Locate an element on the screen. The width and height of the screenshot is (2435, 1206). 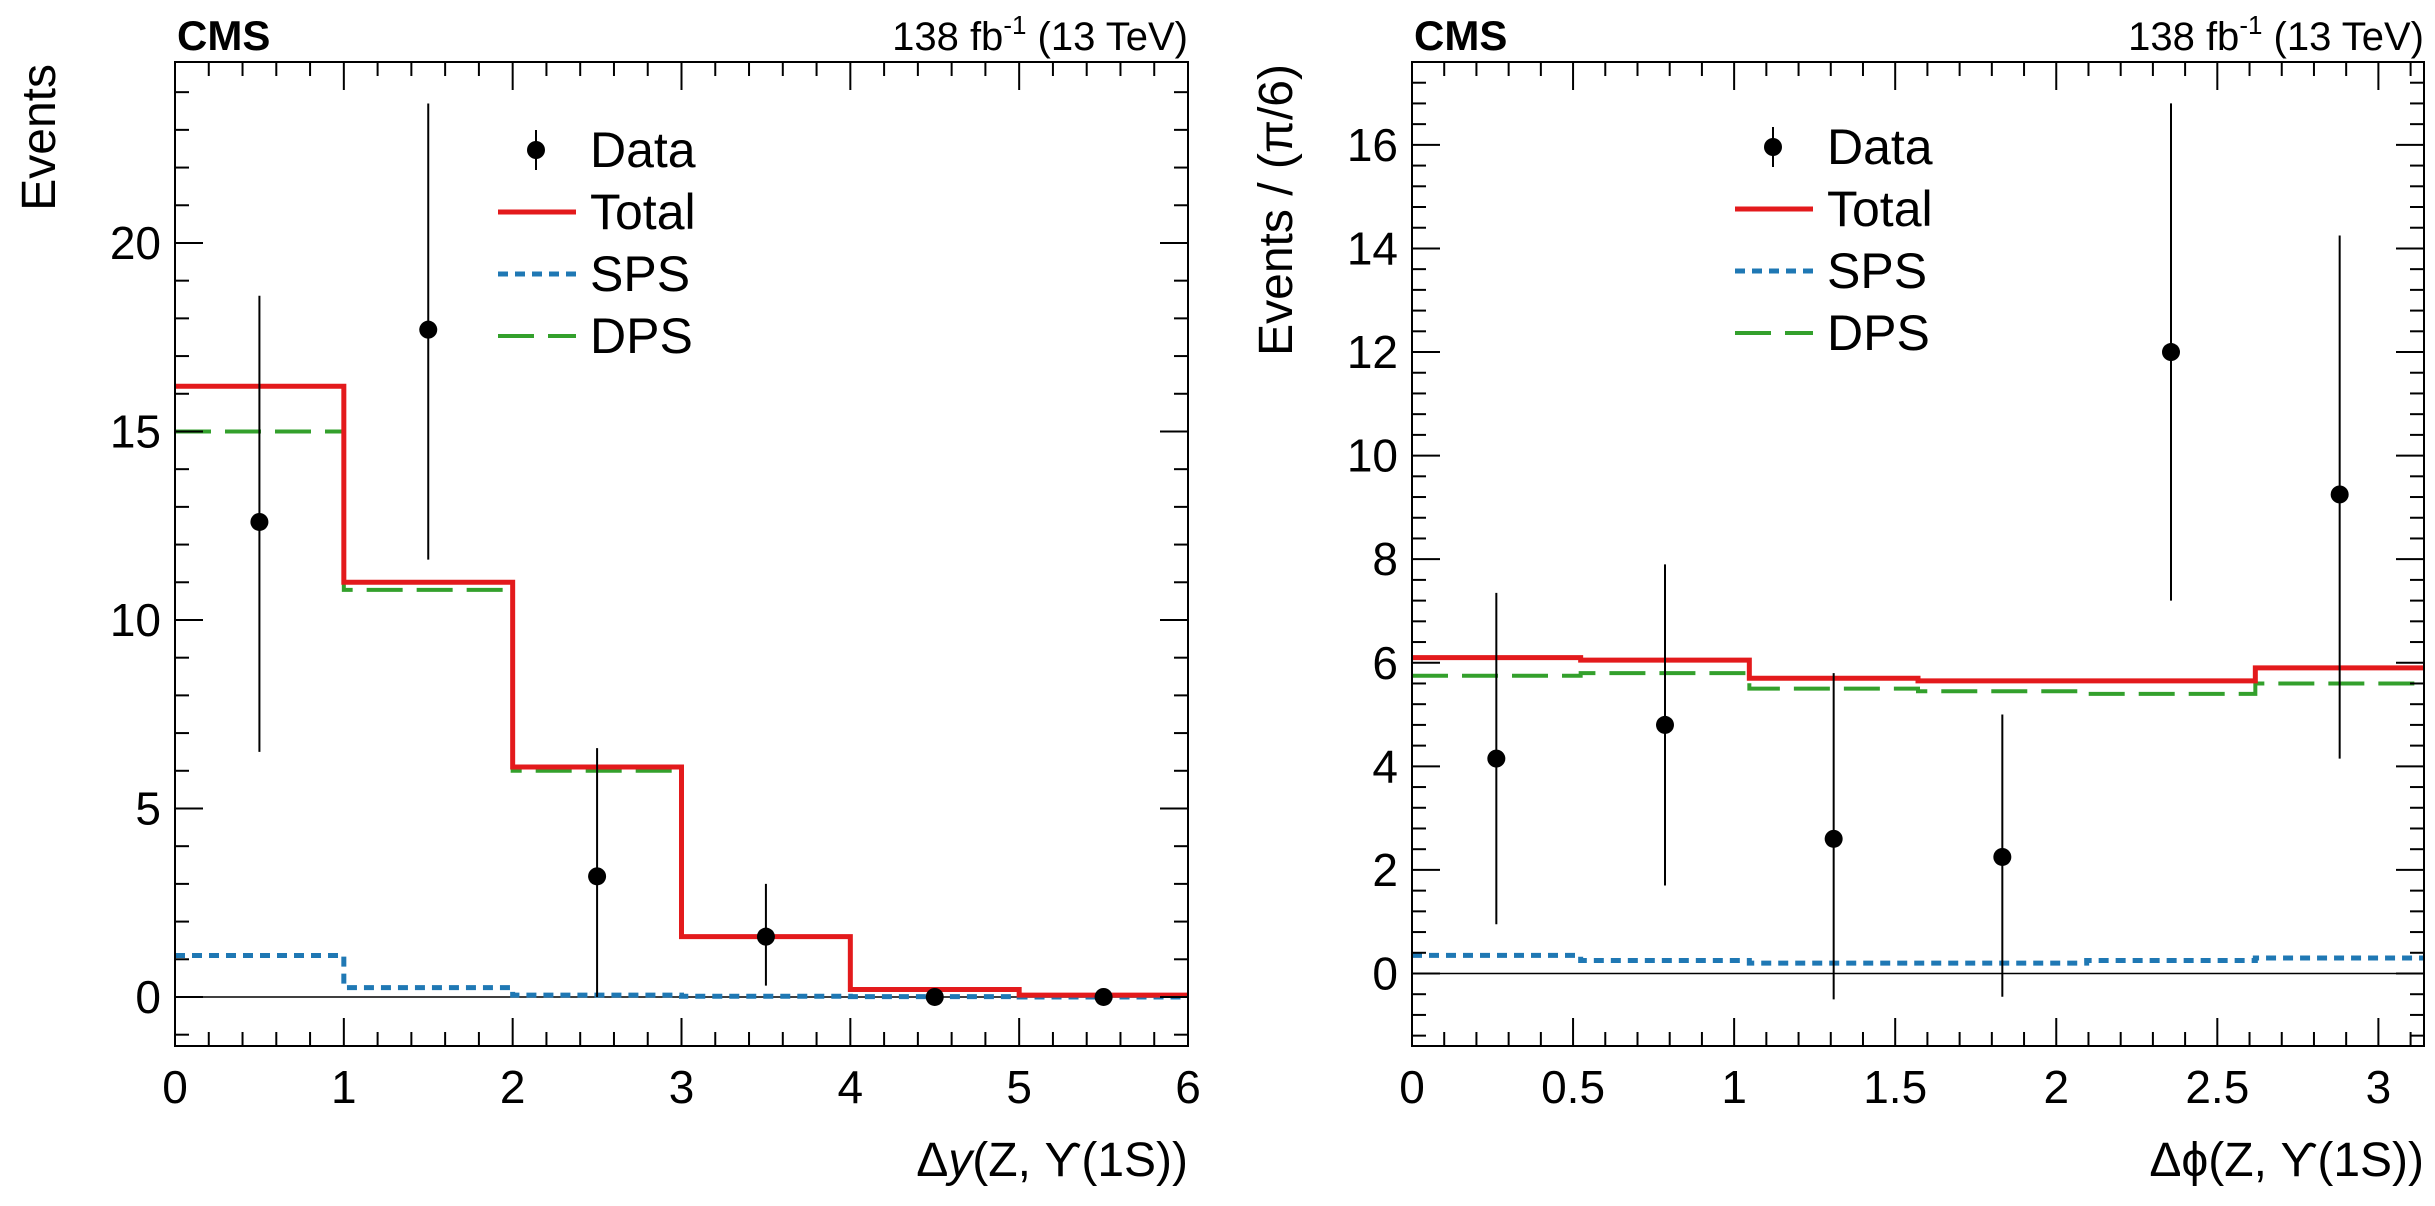
x-tick-label: 4 is located at coordinates (851, 1087).